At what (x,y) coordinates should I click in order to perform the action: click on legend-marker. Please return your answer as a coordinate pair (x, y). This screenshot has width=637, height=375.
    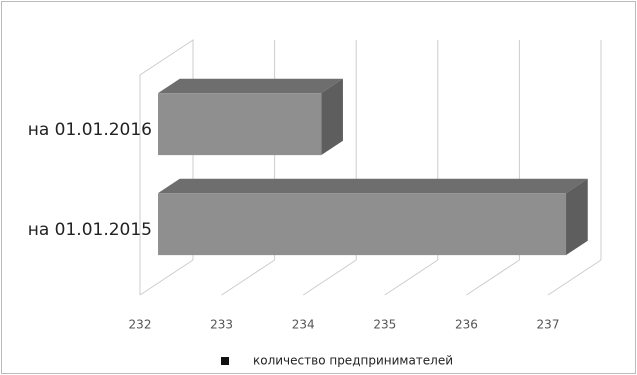
    Looking at the image, I should click on (225, 361).